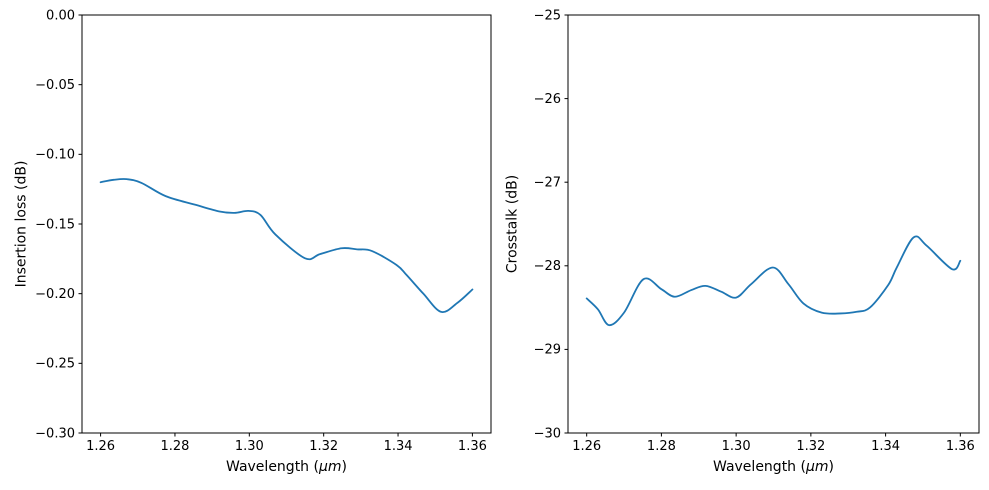  What do you see at coordinates (60, 15) in the screenshot?
I see `y-tick-label: 0.00` at bounding box center [60, 15].